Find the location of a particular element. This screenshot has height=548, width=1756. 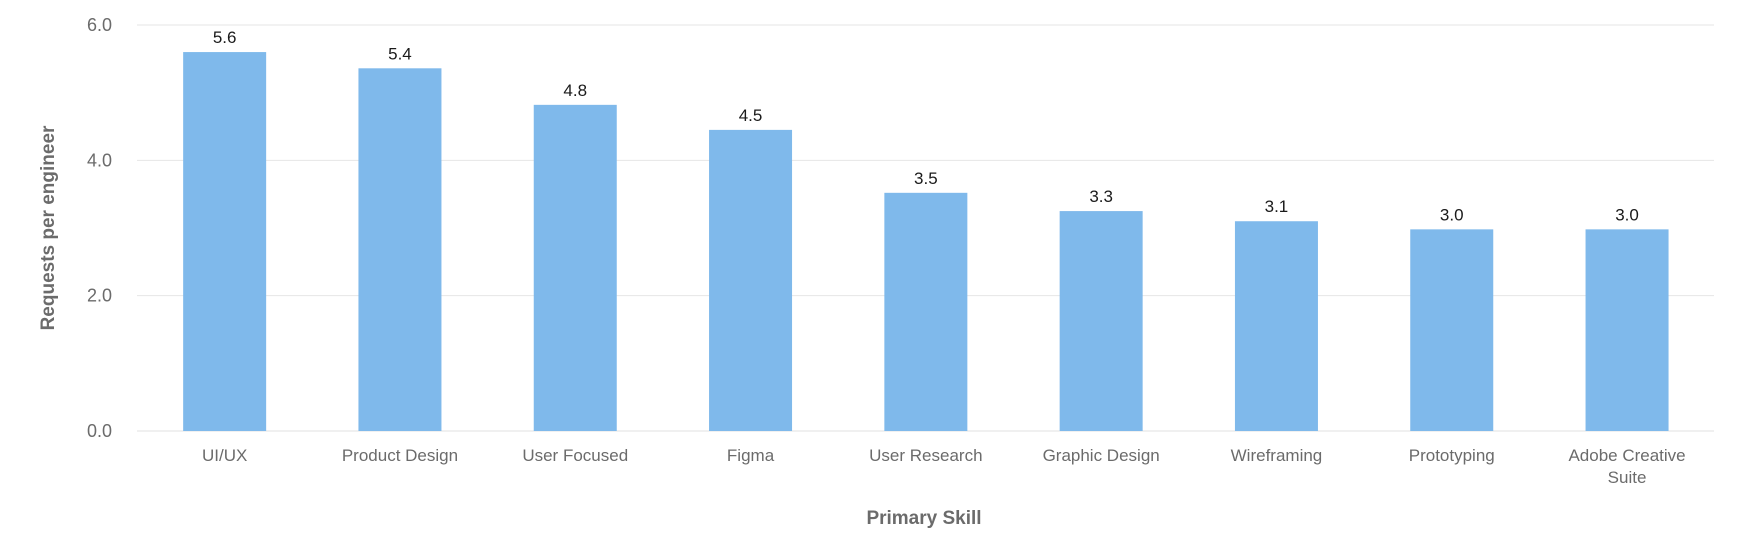

x-tick-label: Wireframing is located at coordinates (1277, 455).